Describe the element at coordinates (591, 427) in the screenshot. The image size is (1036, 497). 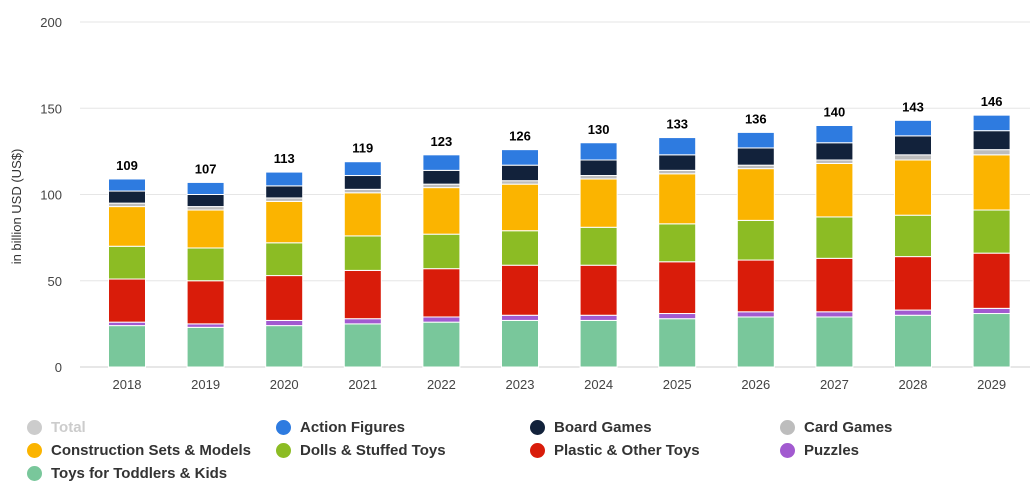
I see `legend-item: Board Games` at that location.